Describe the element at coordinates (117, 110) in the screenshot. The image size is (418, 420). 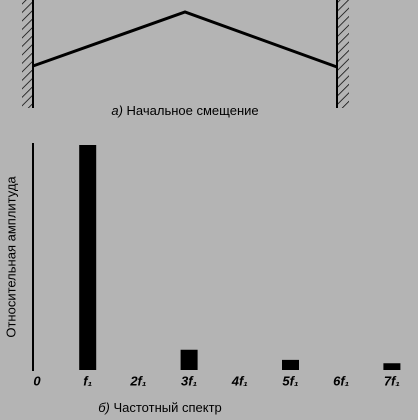
I see `caption-a-label: а)` at that location.